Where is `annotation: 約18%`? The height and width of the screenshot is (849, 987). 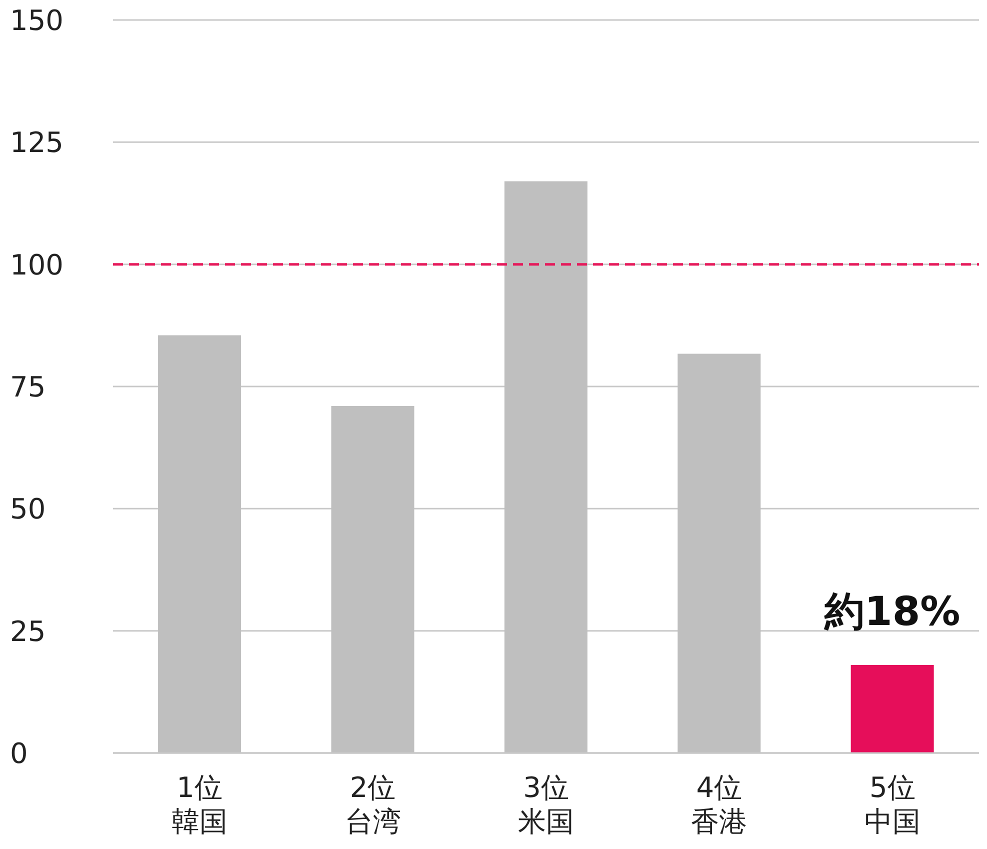 annotation: 約18% is located at coordinates (892, 612).